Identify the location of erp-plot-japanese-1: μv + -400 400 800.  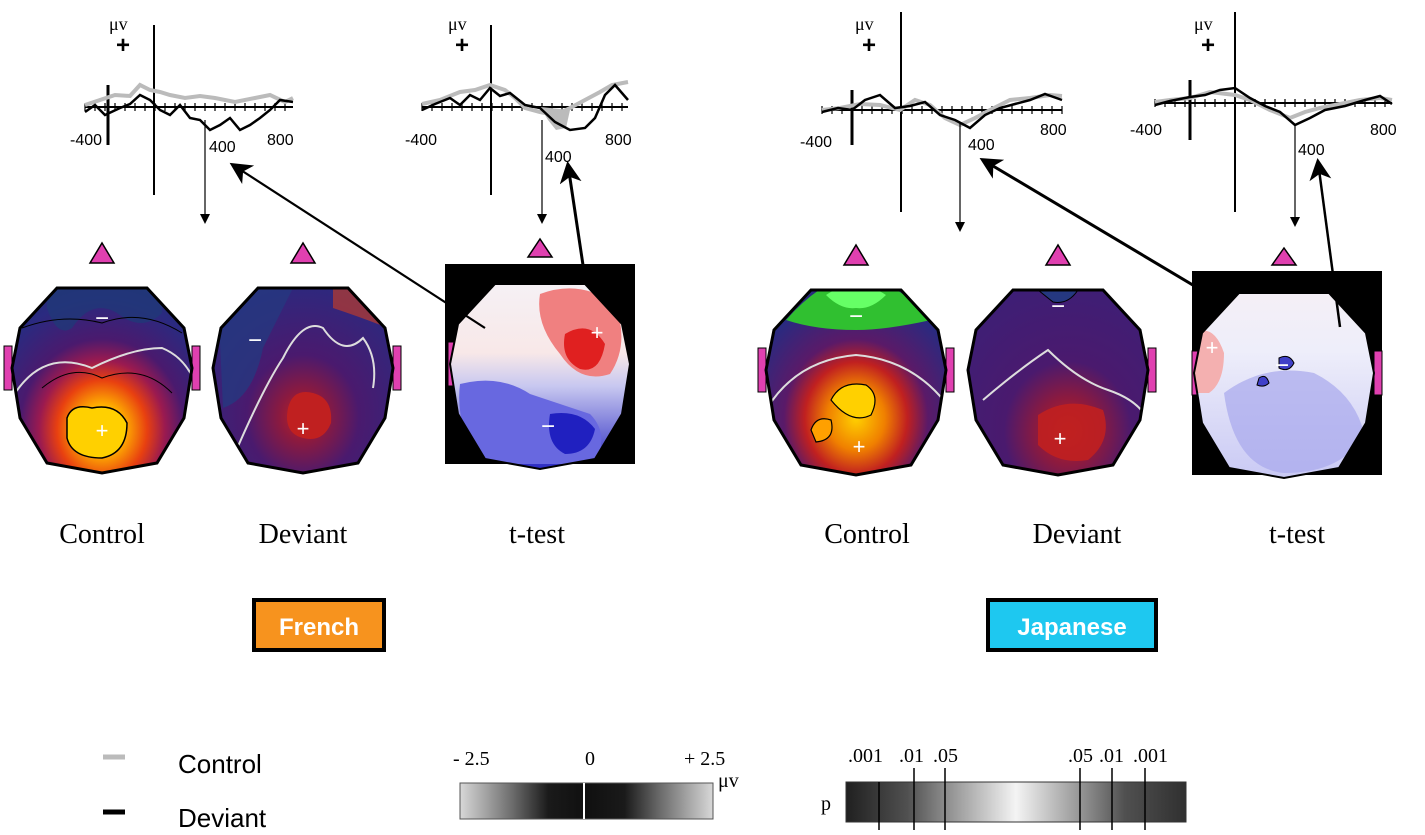
(933, 122).